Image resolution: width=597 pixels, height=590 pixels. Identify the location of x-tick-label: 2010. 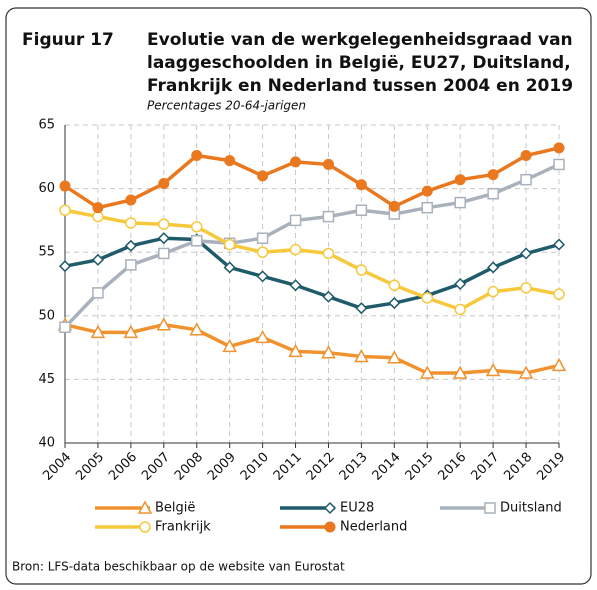
(255, 467).